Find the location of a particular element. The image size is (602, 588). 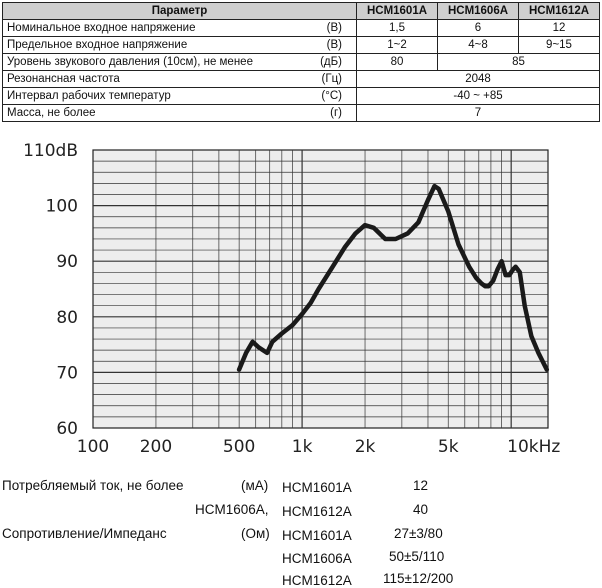

impedance-model-2: HCM1606A is located at coordinates (317, 558).